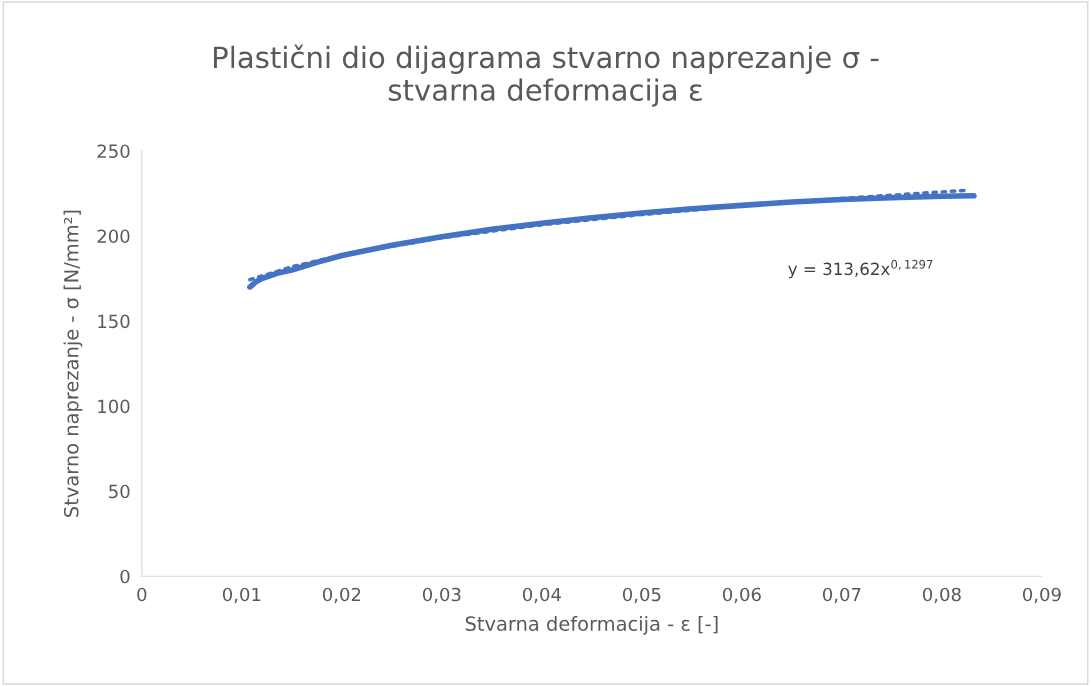 The width and height of the screenshot is (1091, 686). What do you see at coordinates (641, 595) in the screenshot?
I see `x-tick-label: 0,05` at bounding box center [641, 595].